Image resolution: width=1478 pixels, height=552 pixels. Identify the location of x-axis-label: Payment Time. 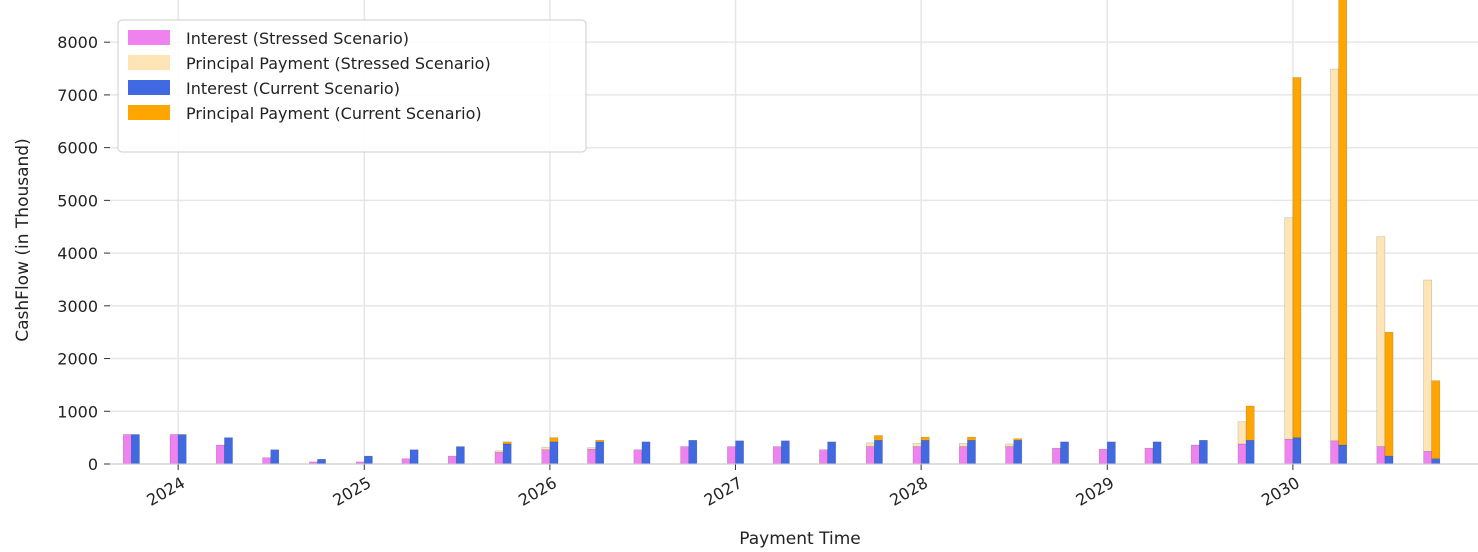
(799, 538).